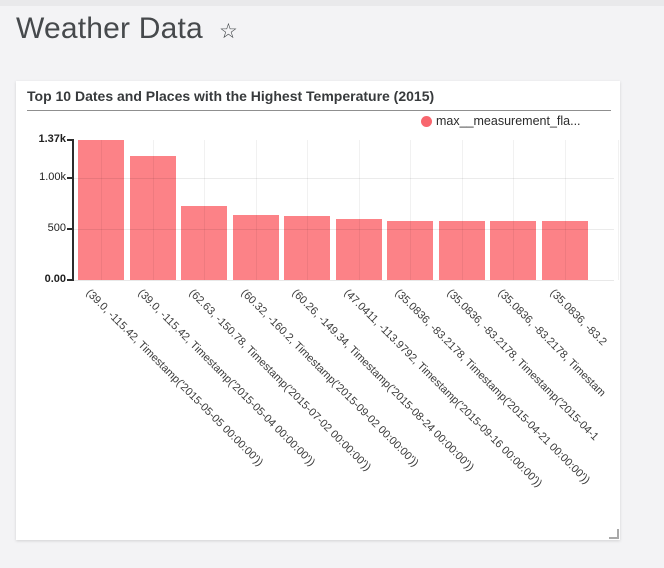 Image resolution: width=664 pixels, height=568 pixels. Describe the element at coordinates (228, 31) in the screenshot. I see `favorite-star-icon: ☆` at that location.